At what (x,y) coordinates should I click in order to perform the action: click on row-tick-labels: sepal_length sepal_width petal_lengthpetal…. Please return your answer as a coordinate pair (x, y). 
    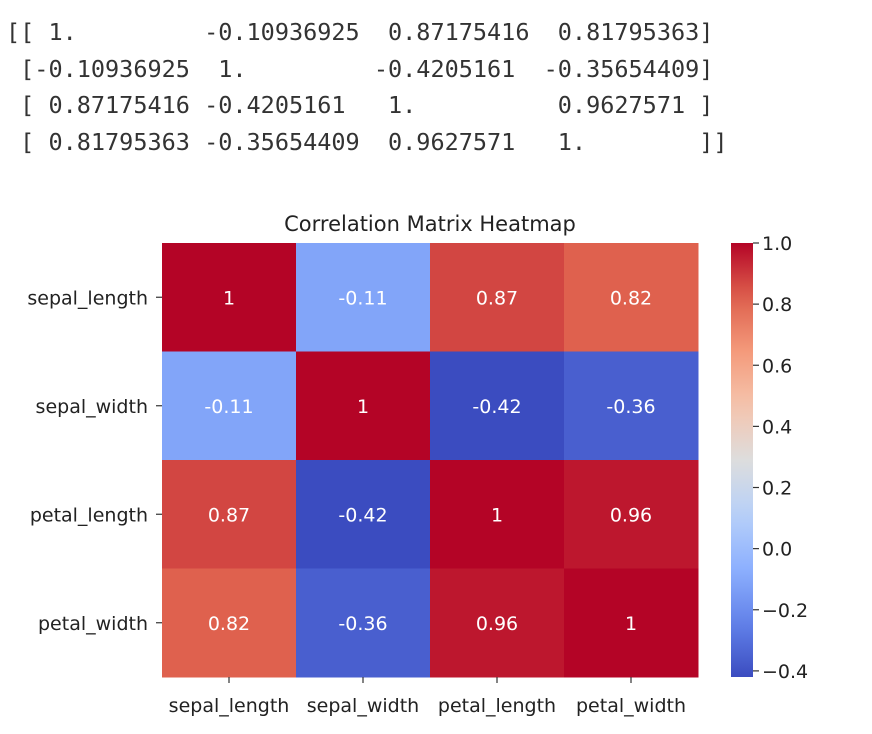
    Looking at the image, I should click on (94, 461).